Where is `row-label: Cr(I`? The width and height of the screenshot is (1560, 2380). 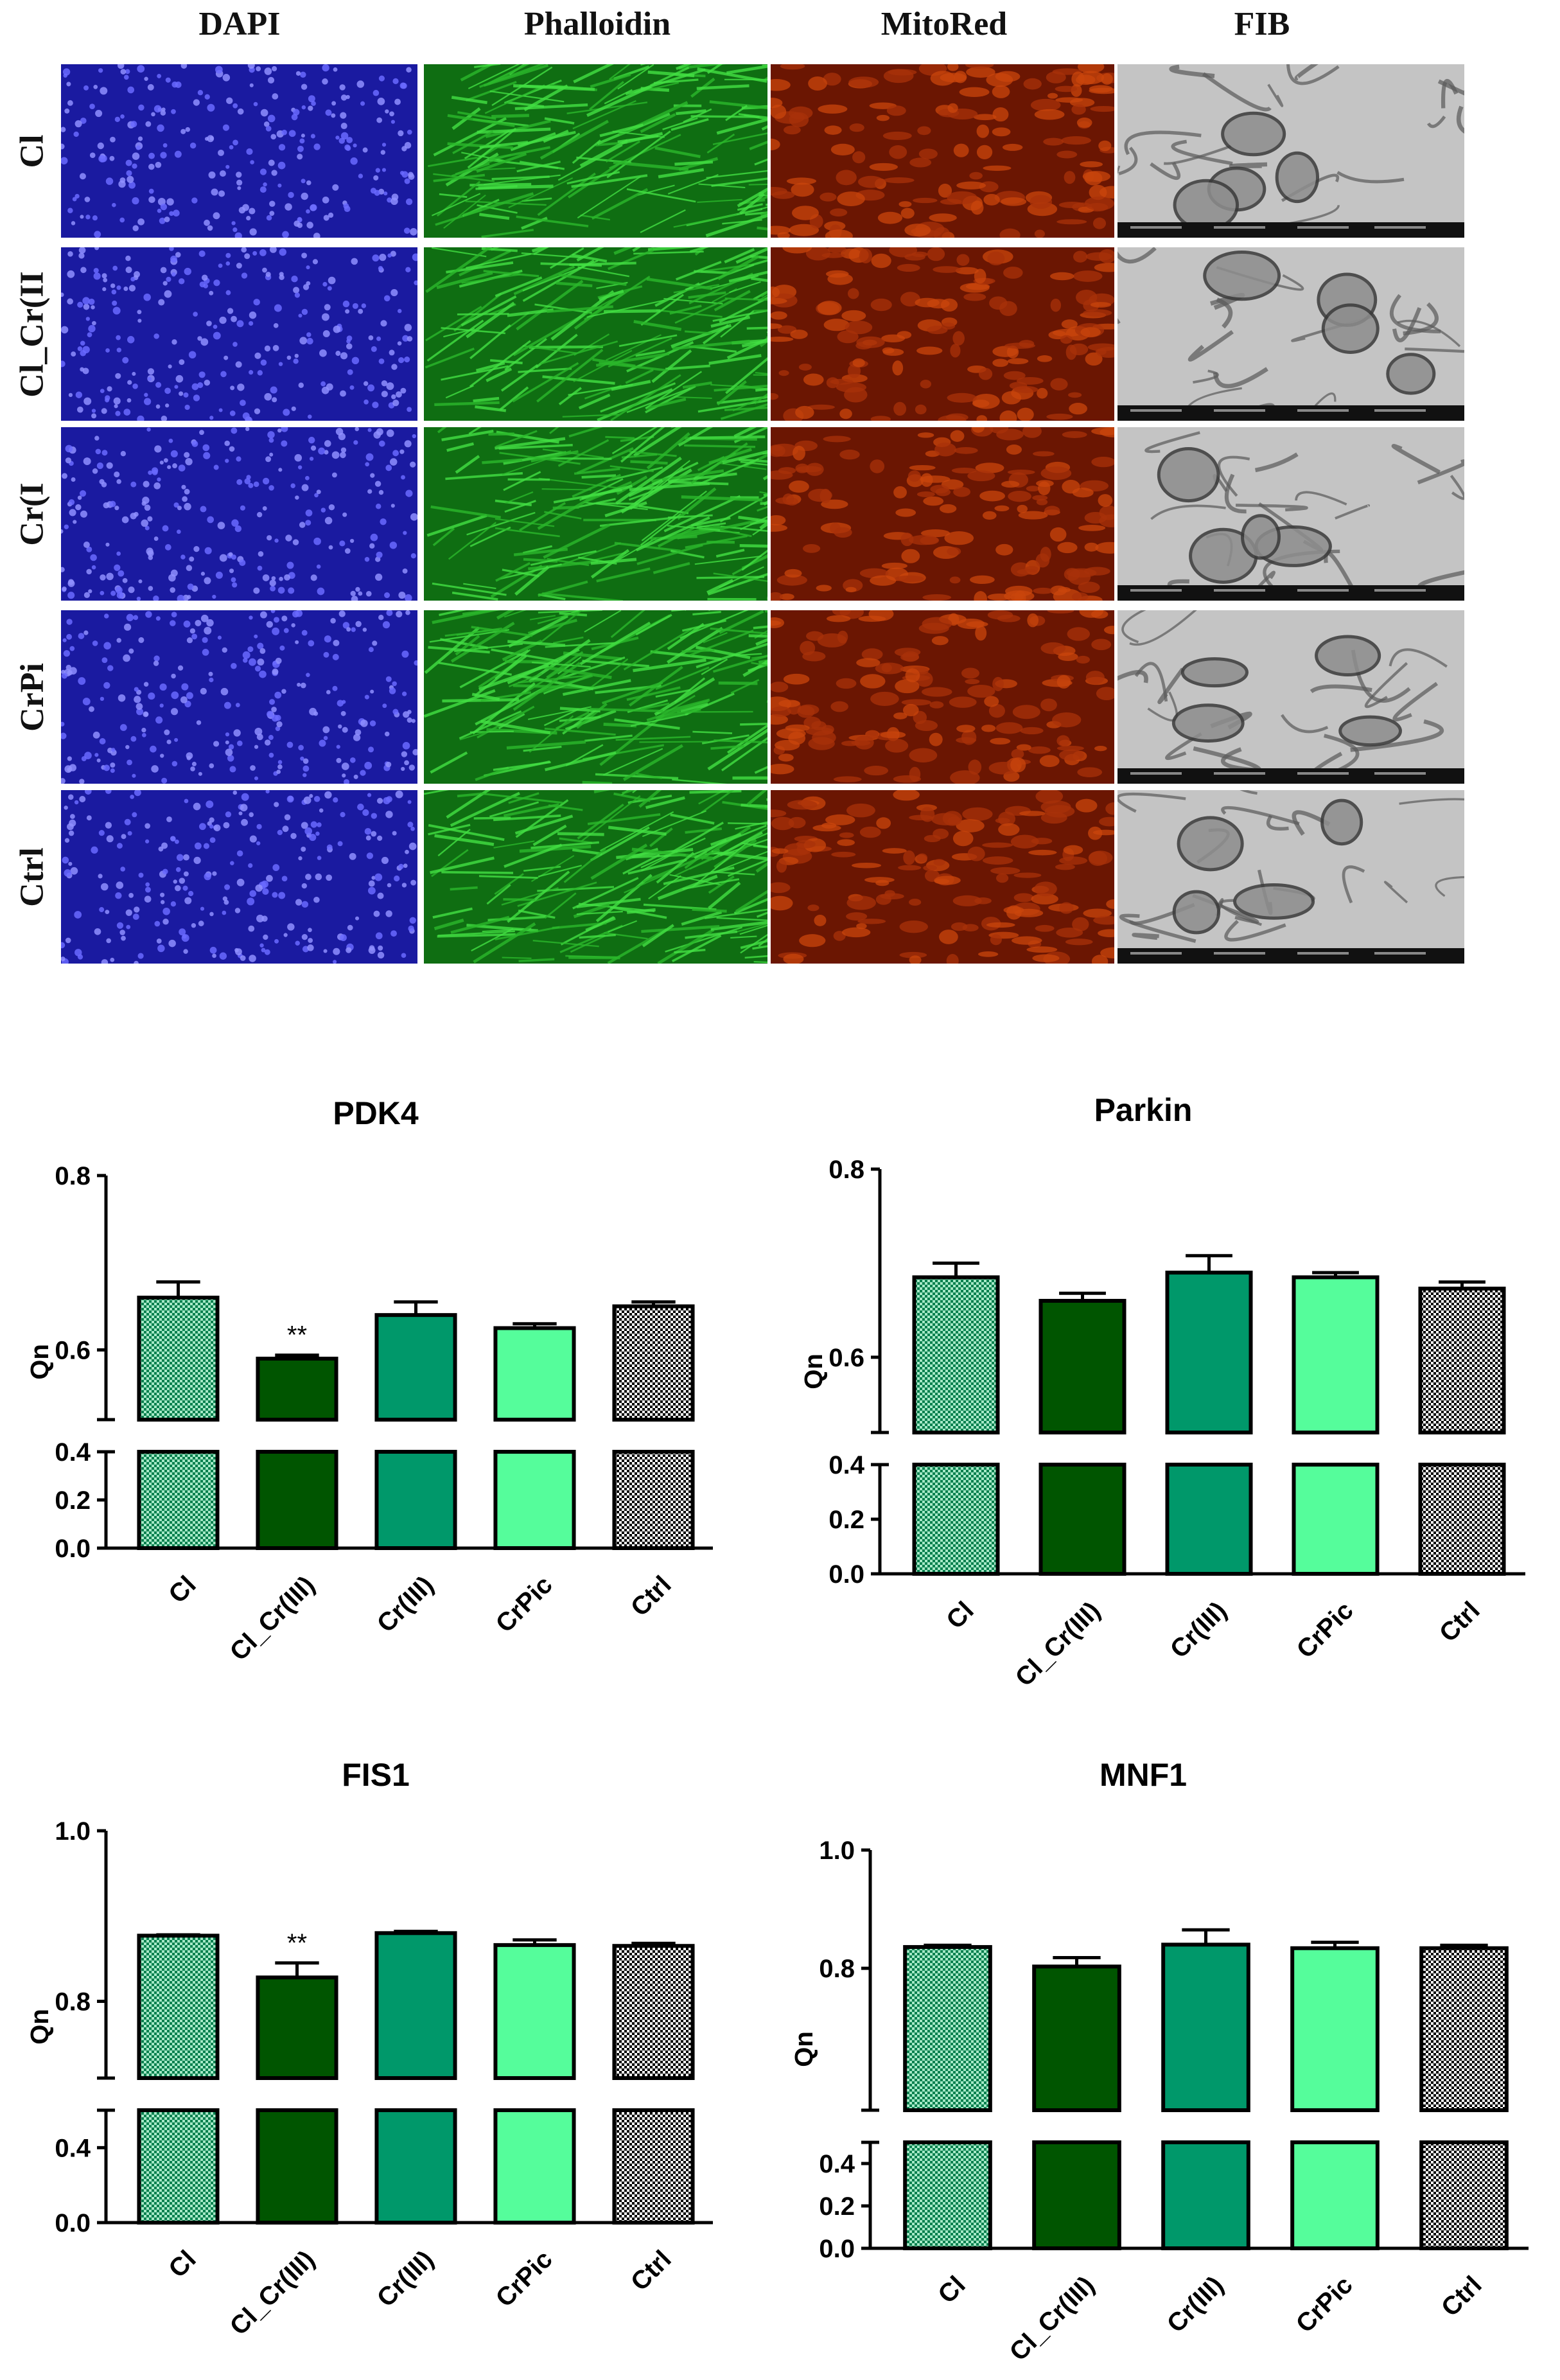 row-label: Cr(I is located at coordinates (32, 514).